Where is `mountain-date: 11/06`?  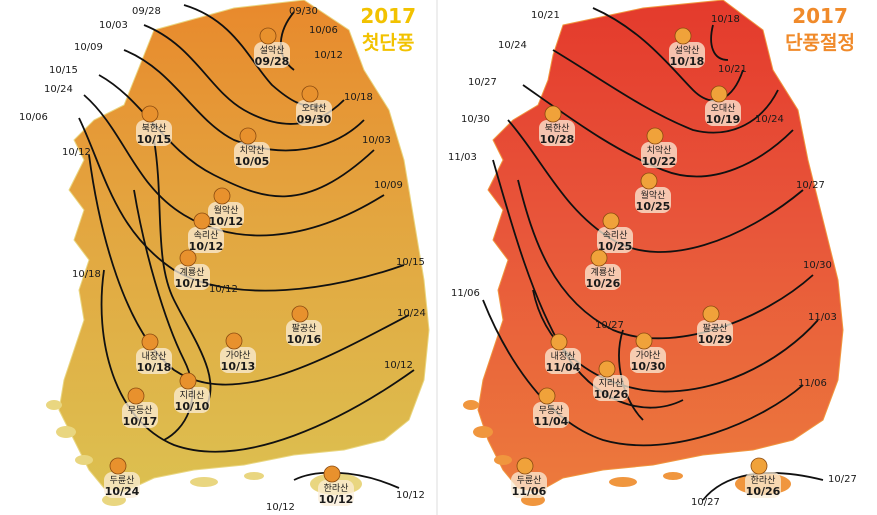 mountain-date: 11/06 is located at coordinates (529, 491).